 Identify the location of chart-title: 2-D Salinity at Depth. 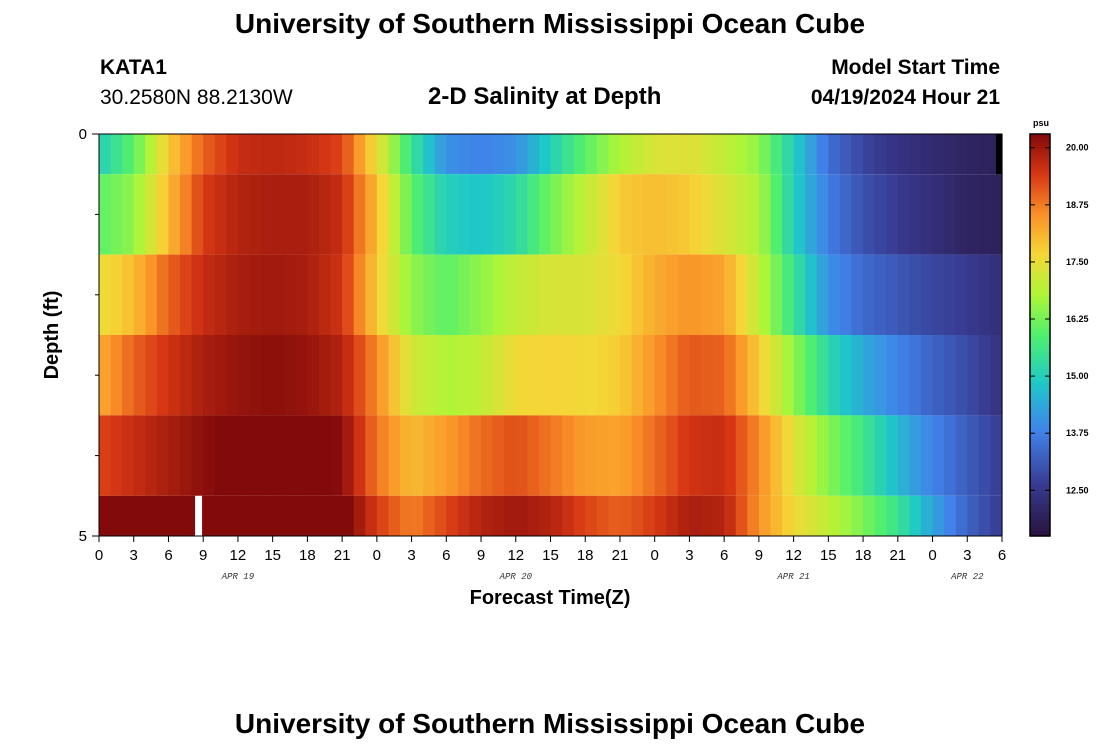
(545, 96).